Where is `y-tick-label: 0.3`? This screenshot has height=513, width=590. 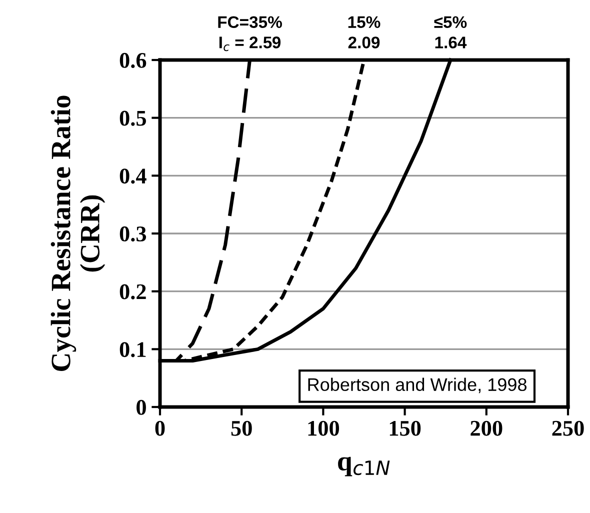
y-tick-label: 0.3 is located at coordinates (133, 234).